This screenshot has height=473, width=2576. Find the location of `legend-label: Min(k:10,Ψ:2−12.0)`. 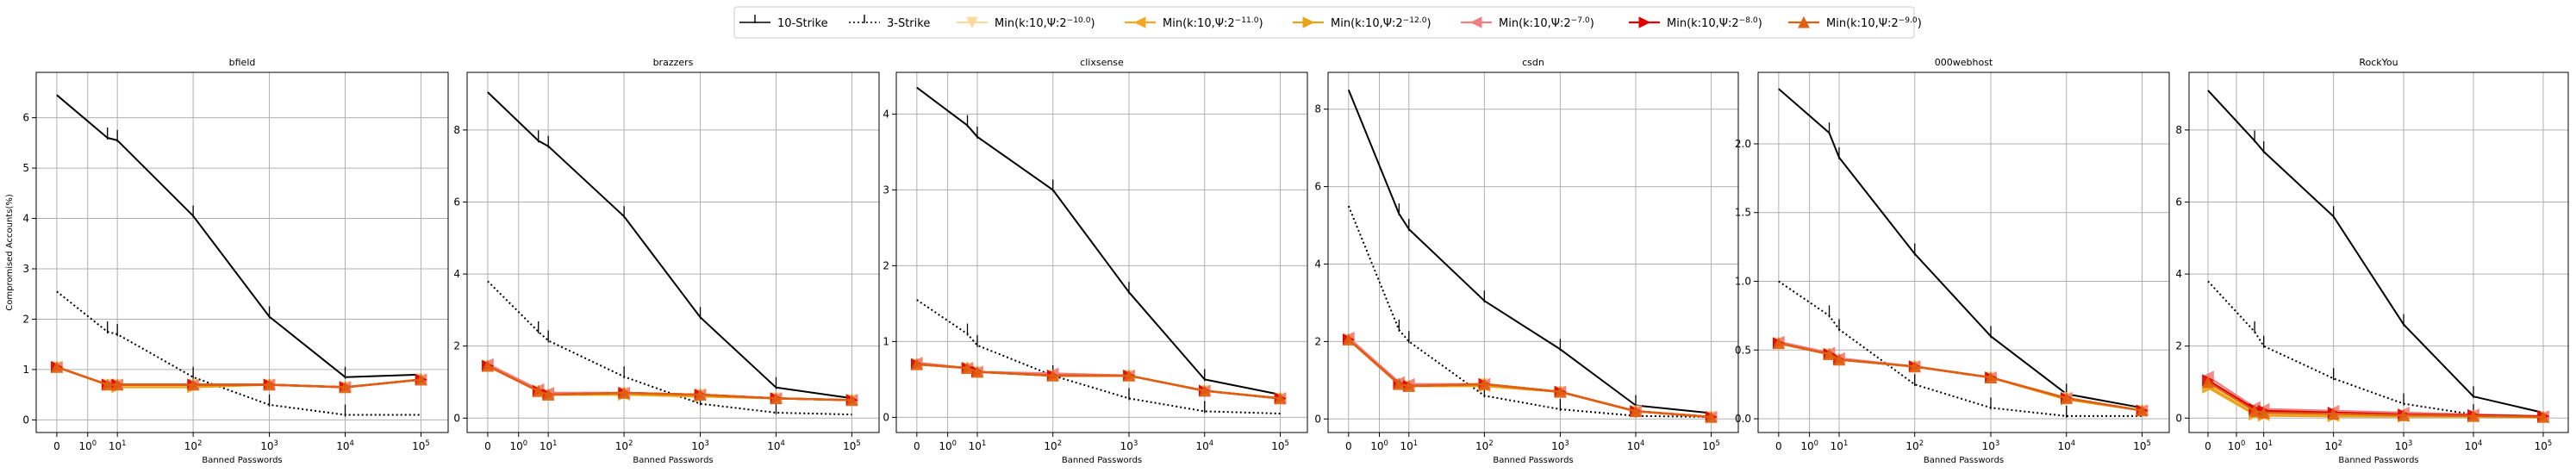

legend-label: Min(k:10,Ψ:2−12.0) is located at coordinates (1381, 23).